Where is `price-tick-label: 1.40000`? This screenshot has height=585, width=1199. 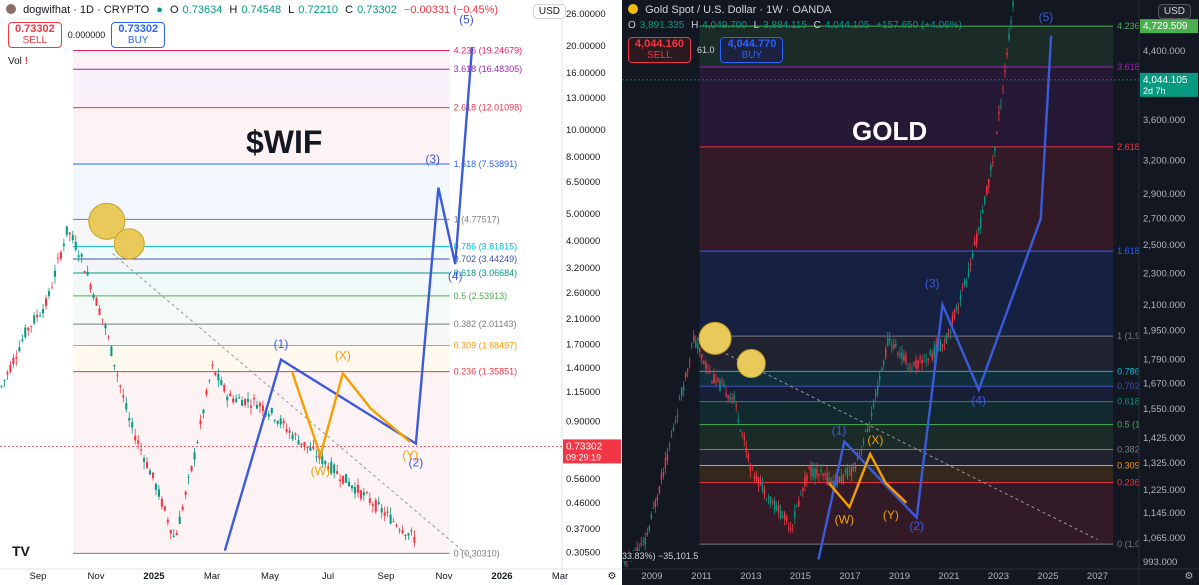 price-tick-label: 1.40000 is located at coordinates (583, 368).